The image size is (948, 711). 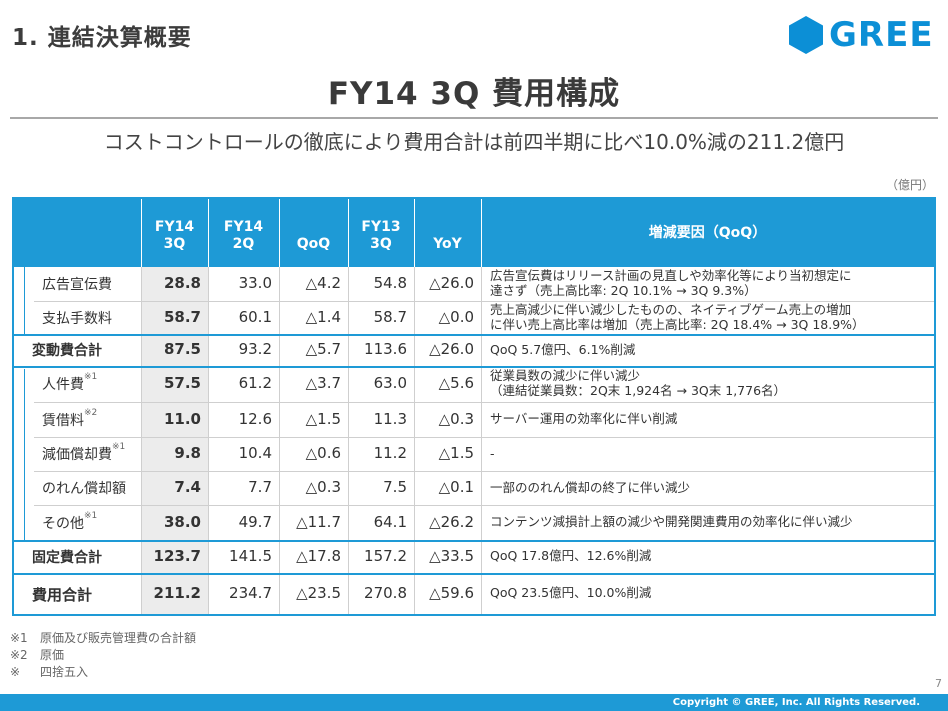 What do you see at coordinates (174, 440) in the screenshot?
I see `fy14-3q-column-highlight` at bounding box center [174, 440].